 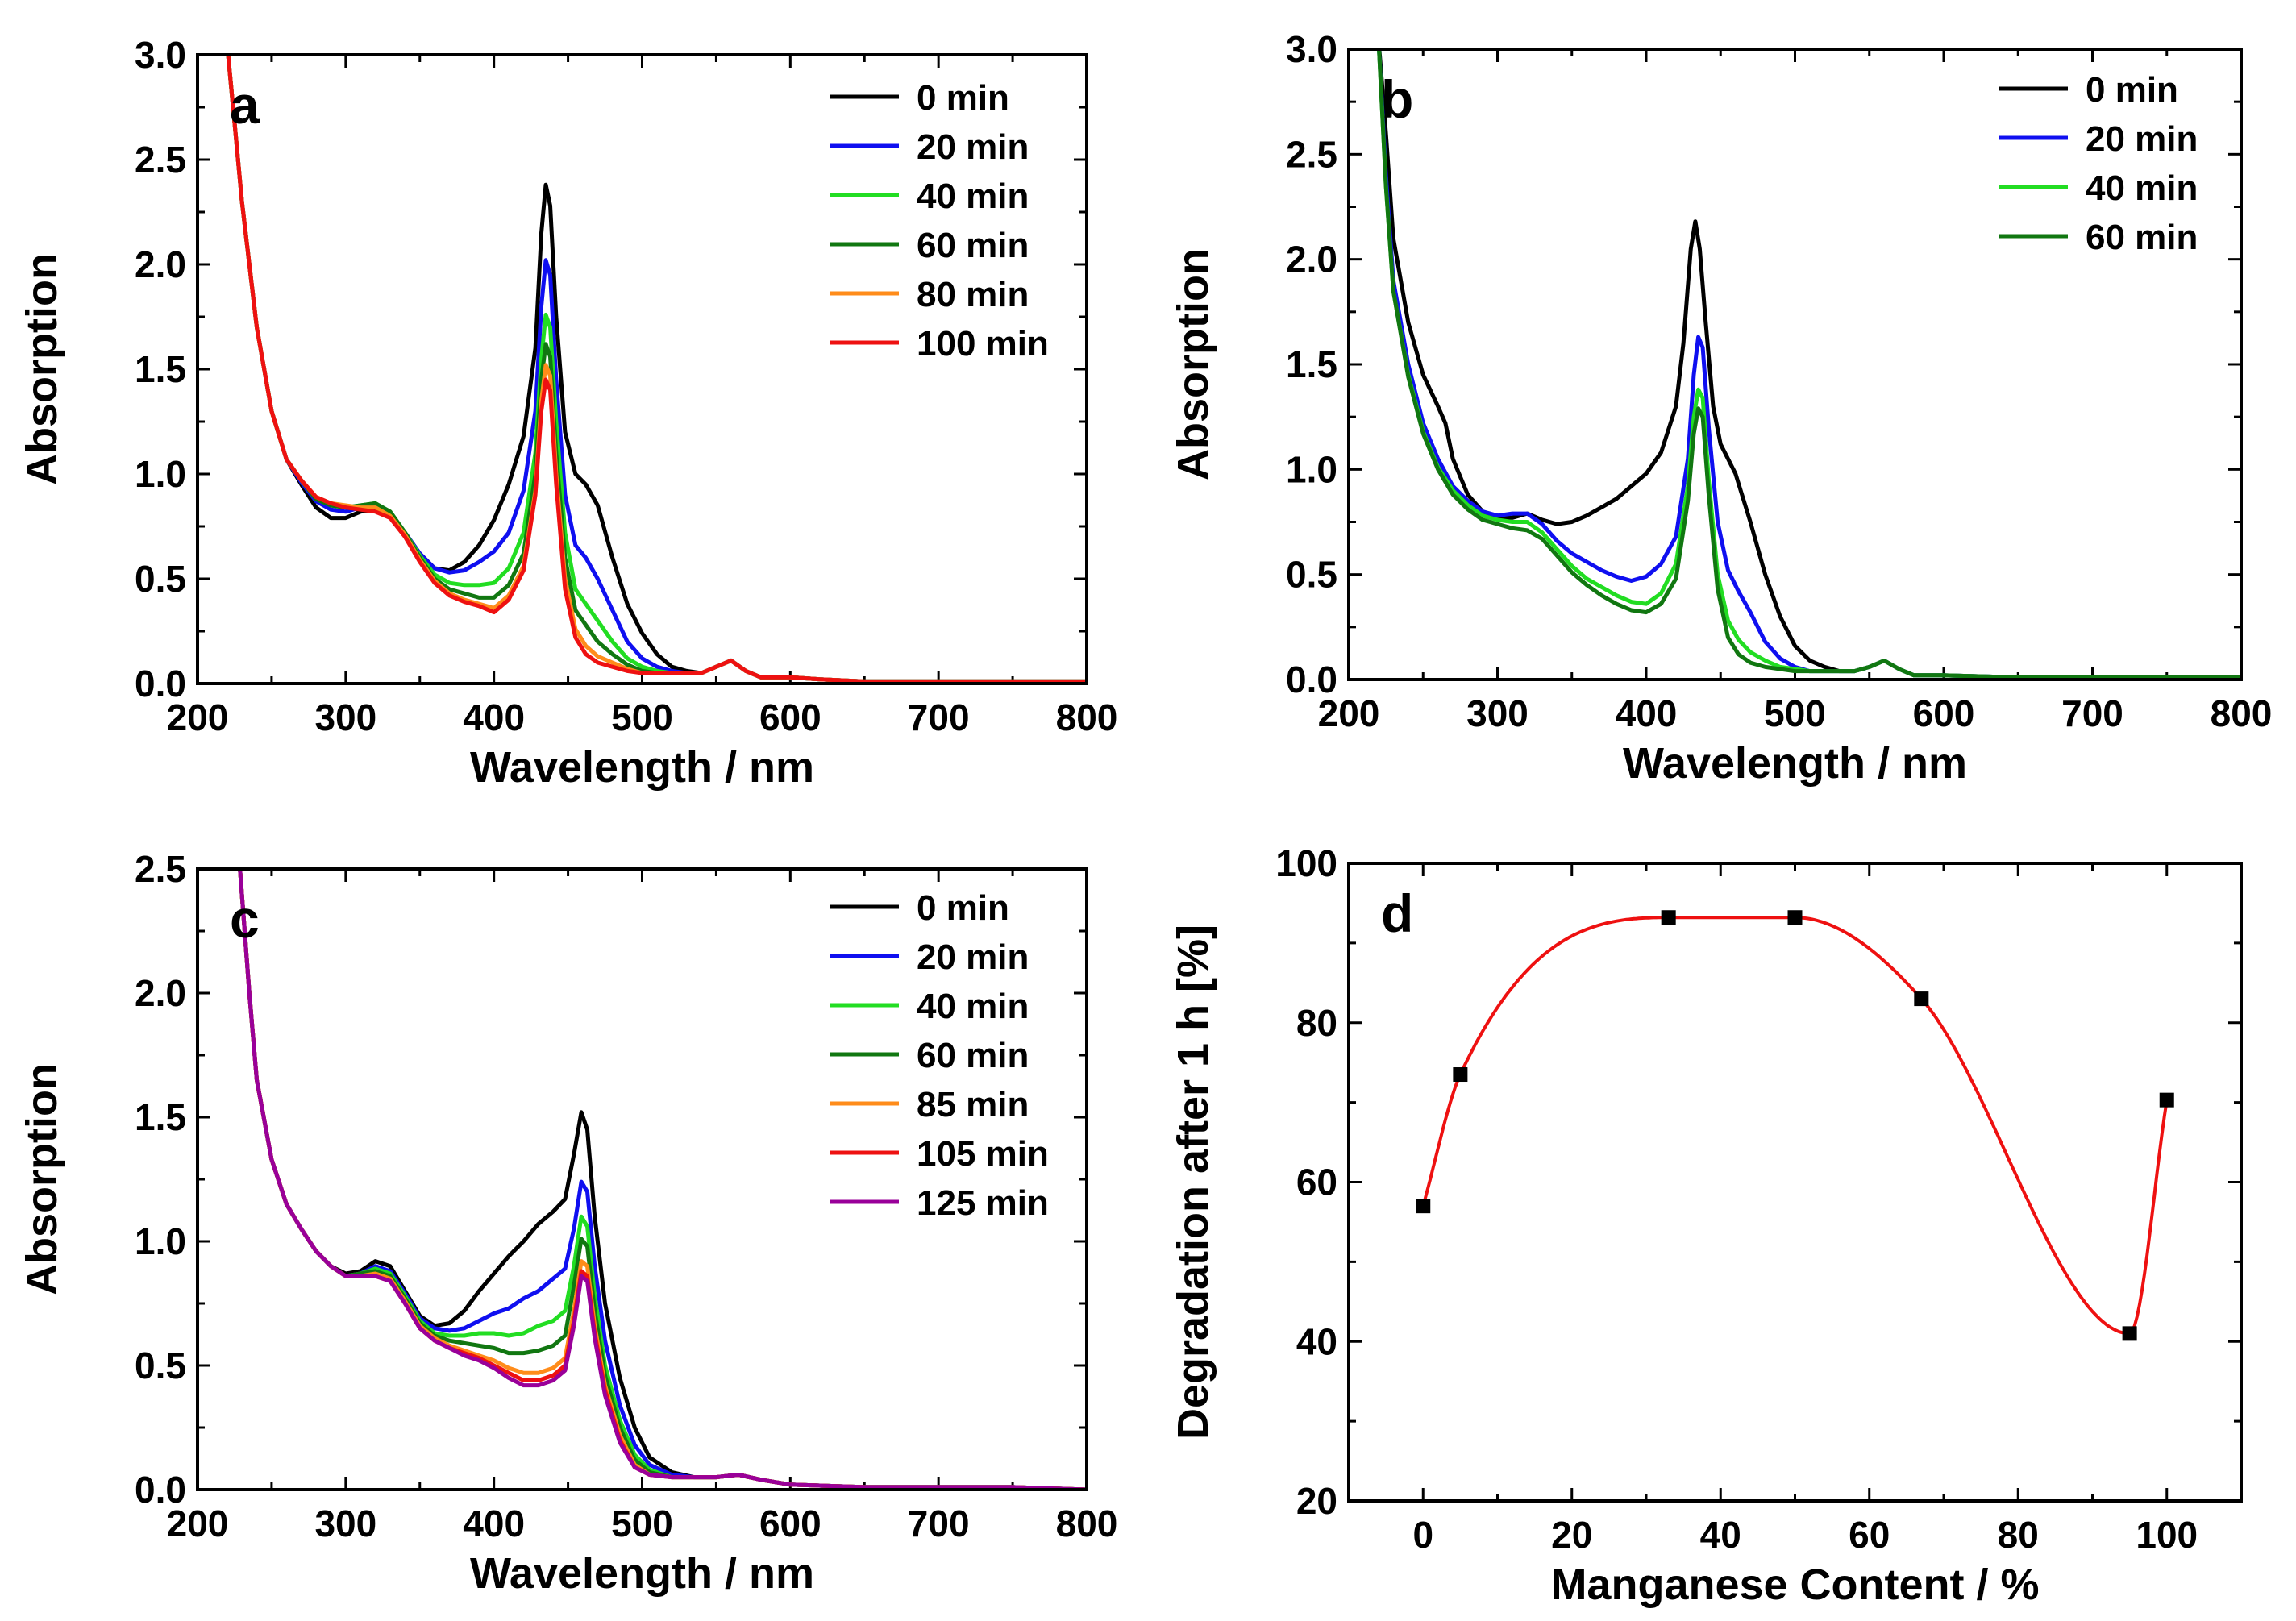 What do you see at coordinates (1316, 1182) in the screenshot?
I see `y-tick-label: 60` at bounding box center [1316, 1182].